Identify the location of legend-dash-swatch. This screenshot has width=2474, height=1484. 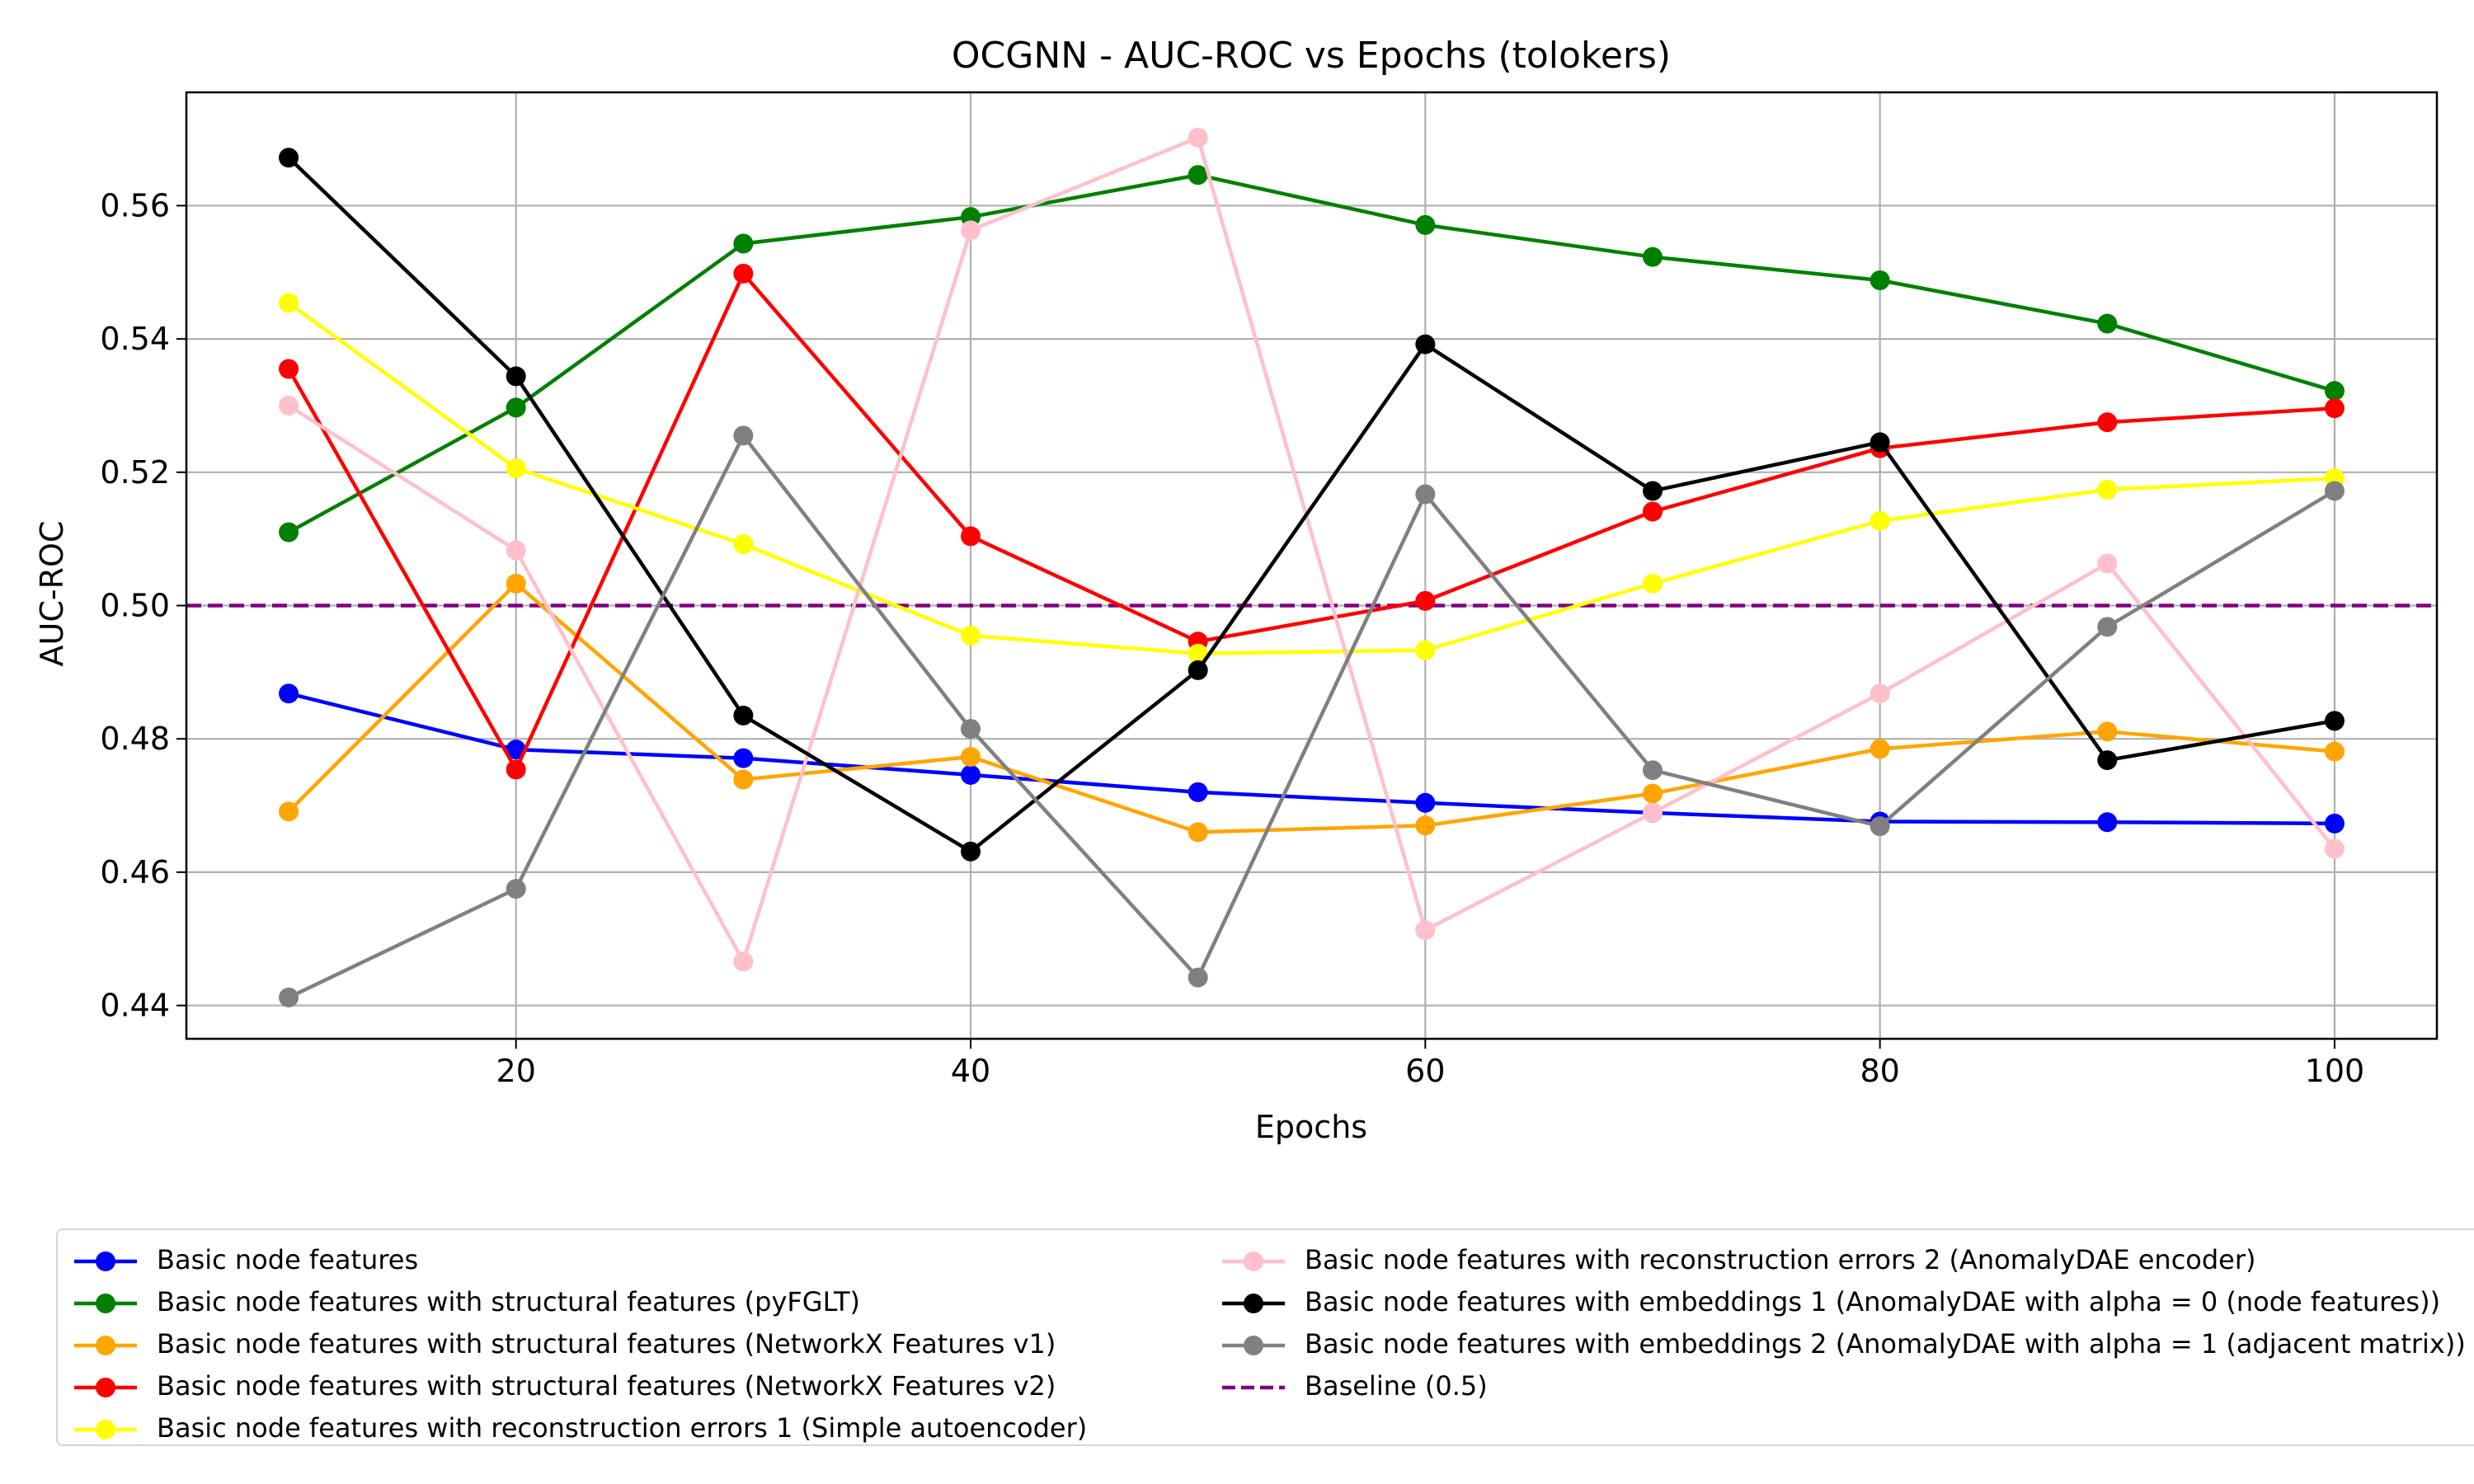
(1253, 1387).